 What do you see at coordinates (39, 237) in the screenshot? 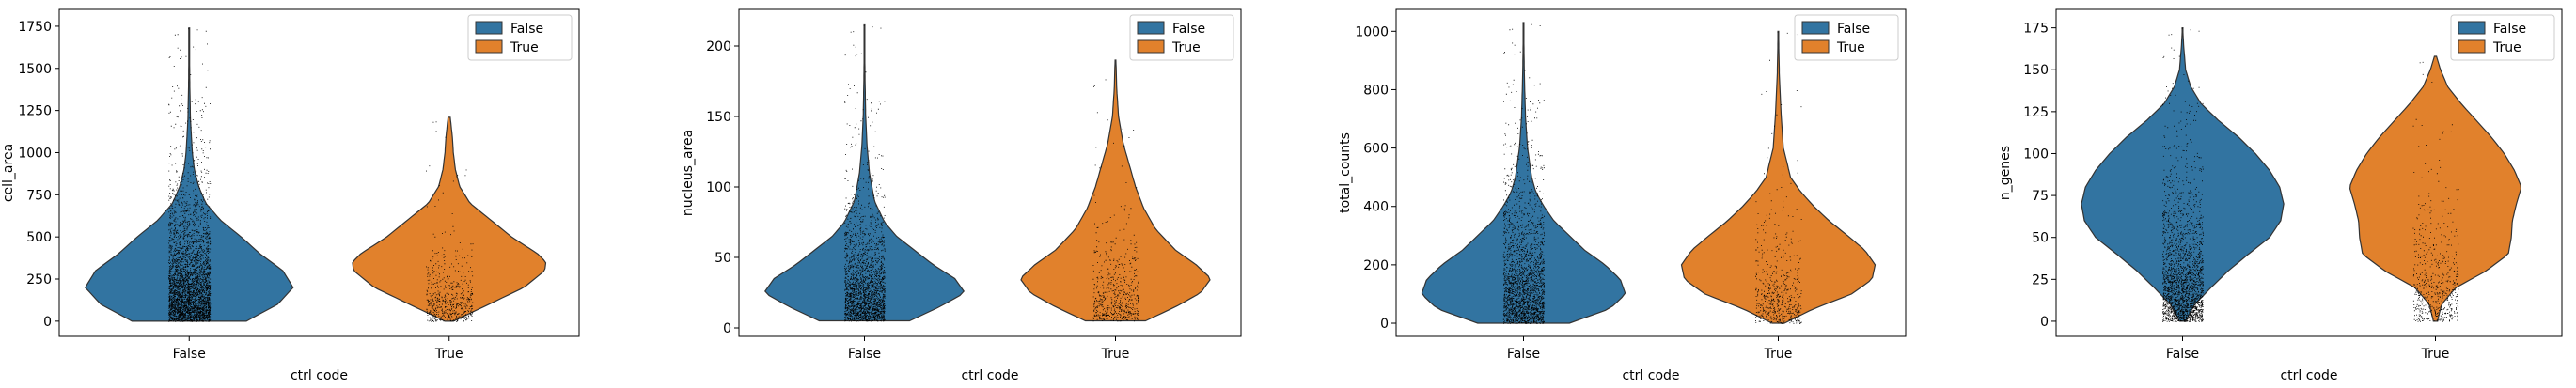
I see `ytick-label: 500` at bounding box center [39, 237].